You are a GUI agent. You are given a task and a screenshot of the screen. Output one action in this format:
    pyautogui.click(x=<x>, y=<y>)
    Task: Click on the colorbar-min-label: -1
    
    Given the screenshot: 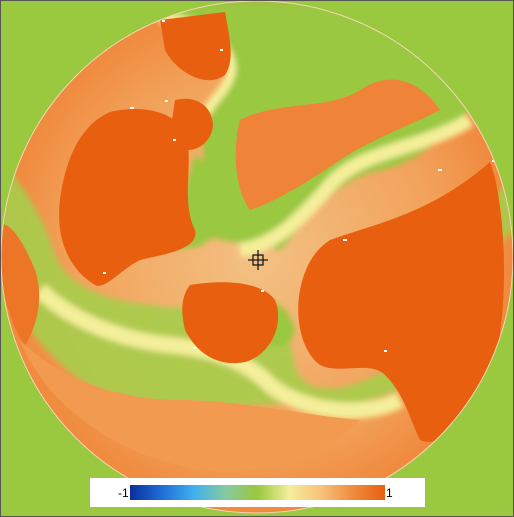 What is the action you would take?
    pyautogui.click(x=123, y=493)
    